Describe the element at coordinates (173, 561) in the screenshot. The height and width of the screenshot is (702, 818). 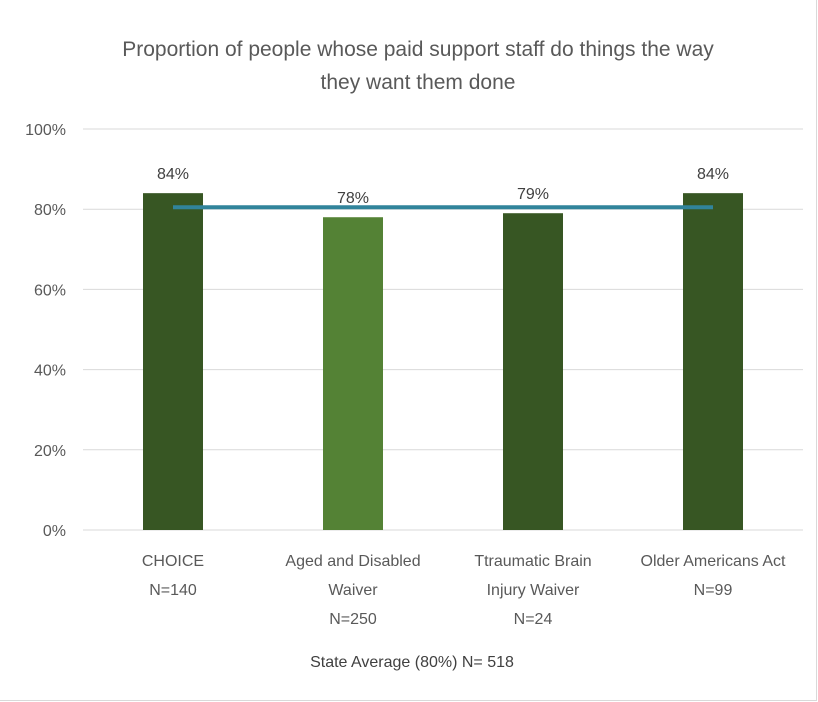
I see `category-label: CHOICE` at that location.